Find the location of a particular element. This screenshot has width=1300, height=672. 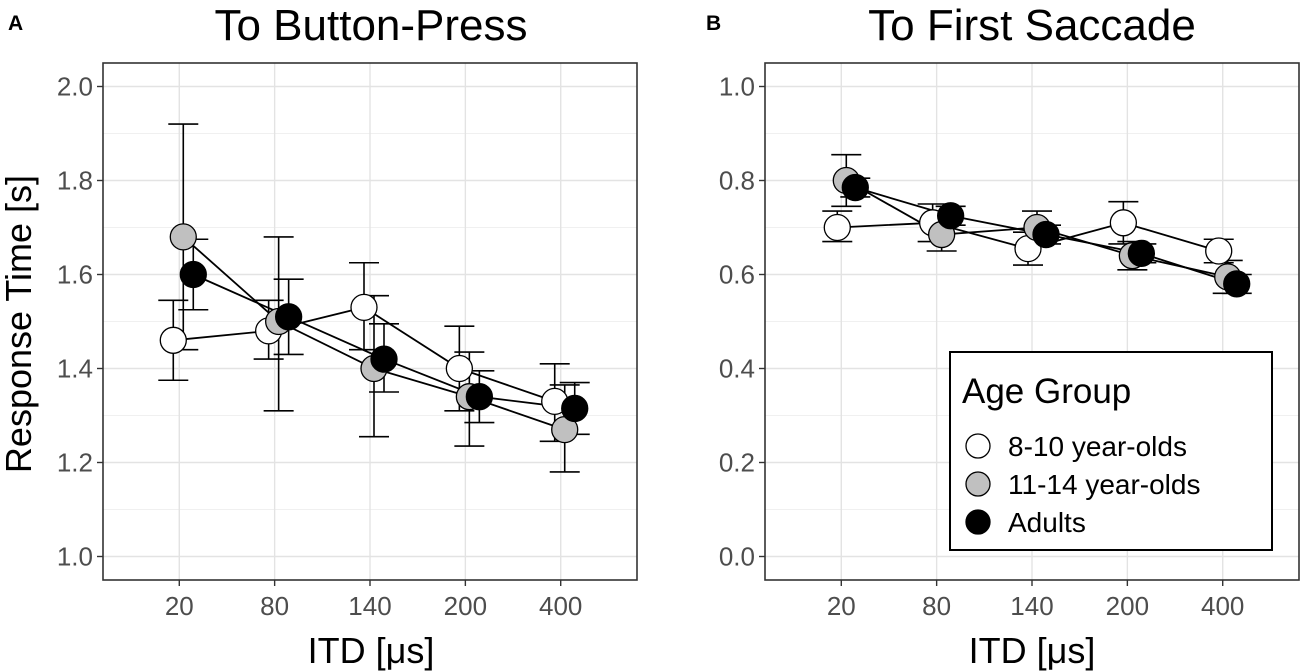

legend-label-11-14: 11-14 year-olds is located at coordinates (1104, 484).